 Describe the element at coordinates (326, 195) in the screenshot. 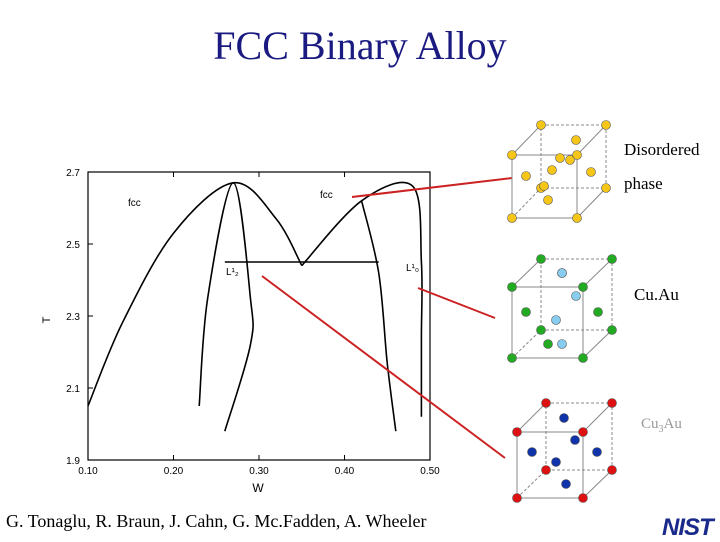

I see `region-label-fcc-right: fcc` at that location.